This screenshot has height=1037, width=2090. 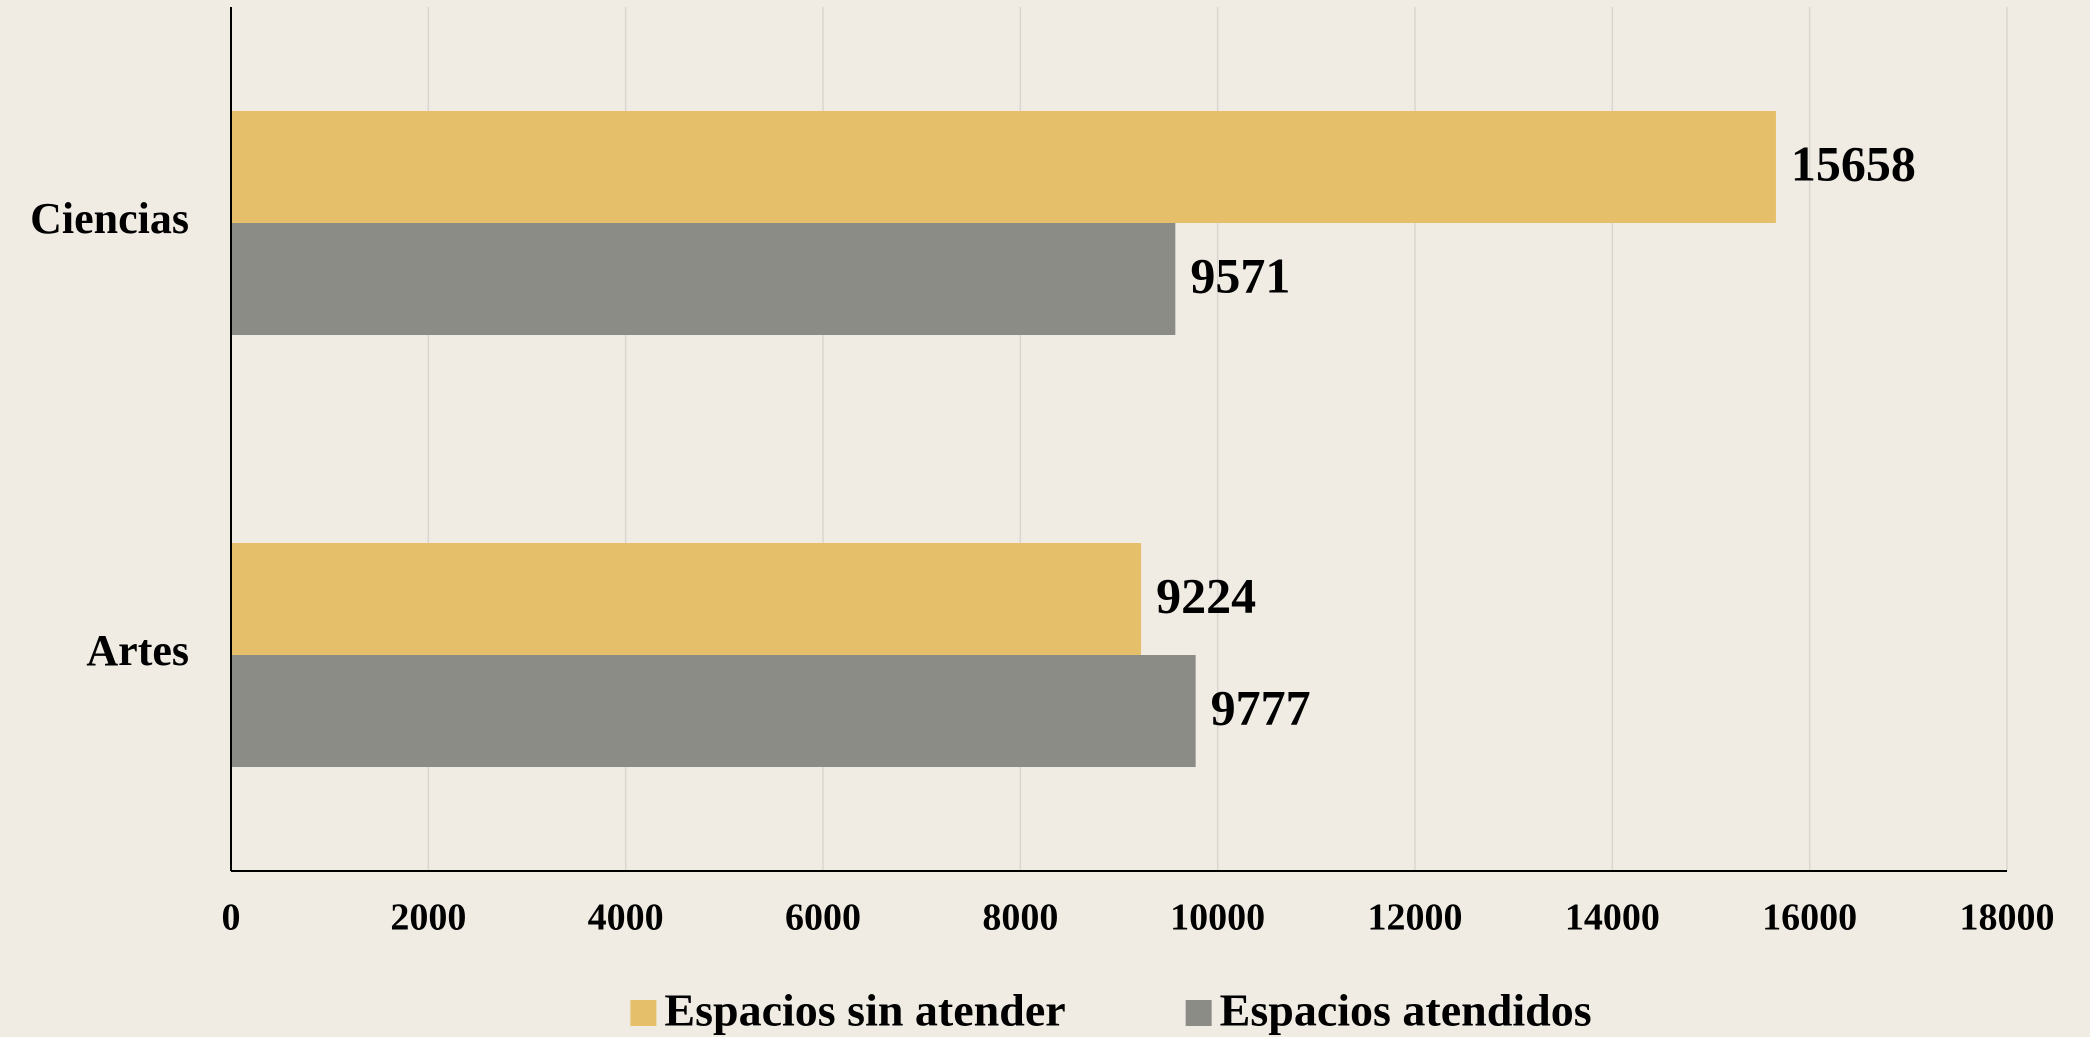 I want to click on legend: Espacios sin atender Espacios atendidos, so click(x=1111, y=1010).